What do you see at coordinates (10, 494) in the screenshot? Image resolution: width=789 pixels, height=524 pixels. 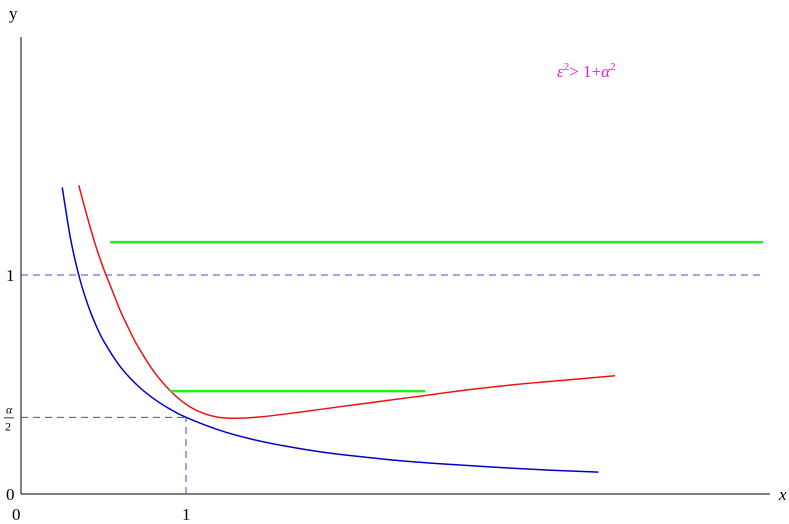 I see `y-tick-label-0: 0` at bounding box center [10, 494].